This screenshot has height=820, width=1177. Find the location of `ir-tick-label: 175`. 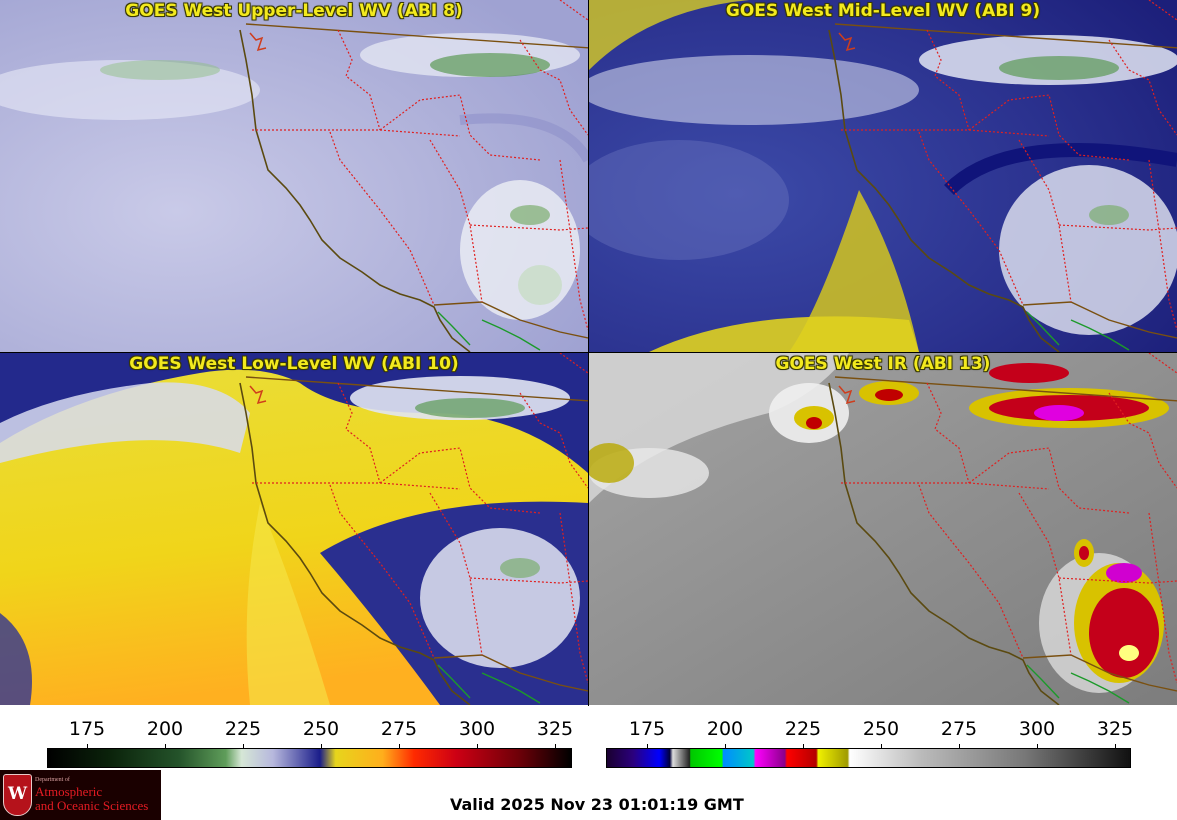

ir-tick-label: 175 is located at coordinates (647, 729).